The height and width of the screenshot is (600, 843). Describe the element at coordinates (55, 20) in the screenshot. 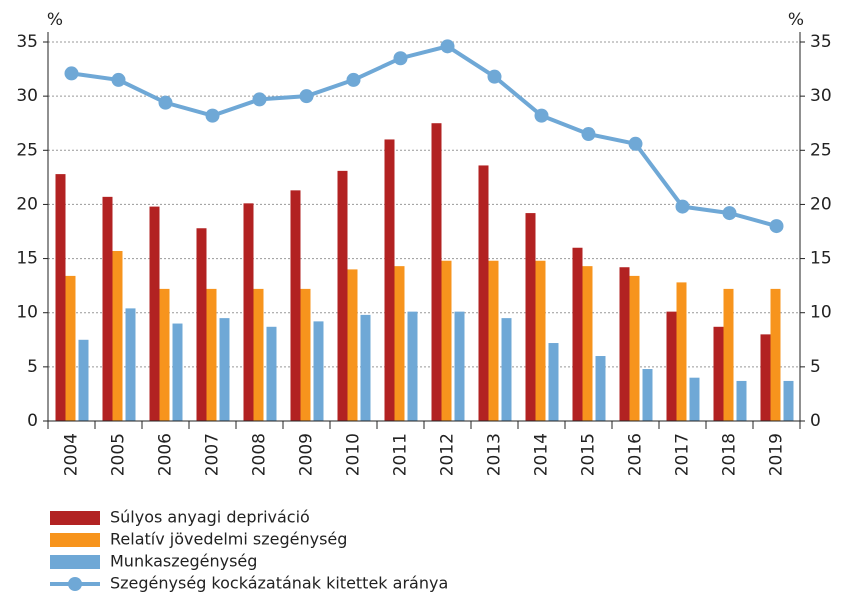

I see `y-axis-label: %` at that location.